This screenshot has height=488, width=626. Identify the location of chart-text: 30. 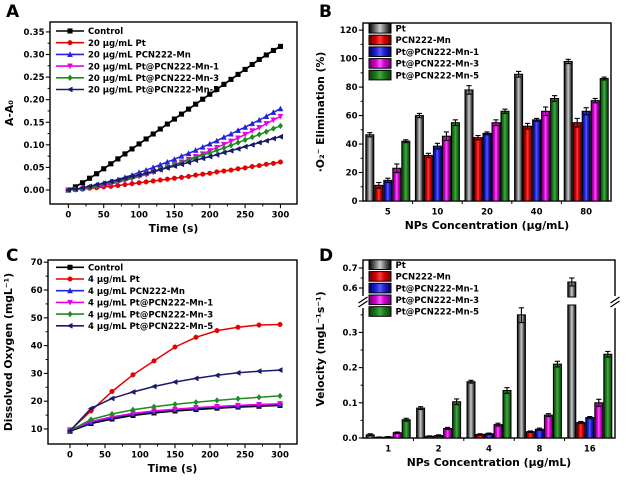
(37, 374).